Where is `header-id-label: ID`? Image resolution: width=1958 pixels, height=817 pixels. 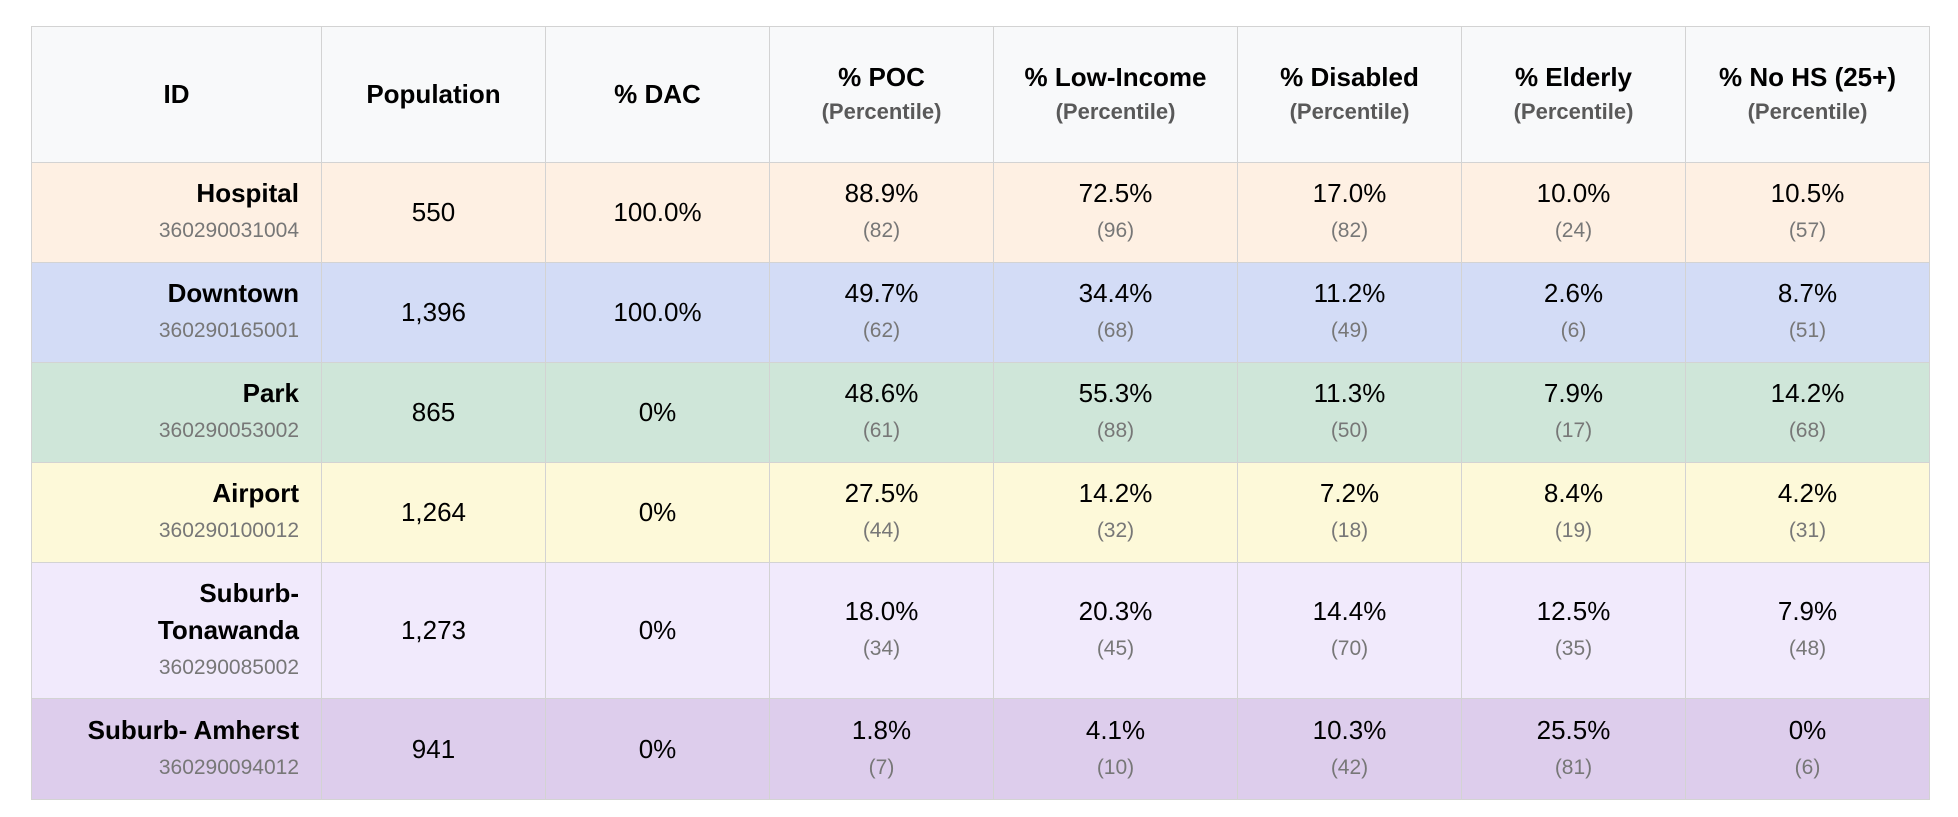 header-id-label: ID is located at coordinates (176, 94).